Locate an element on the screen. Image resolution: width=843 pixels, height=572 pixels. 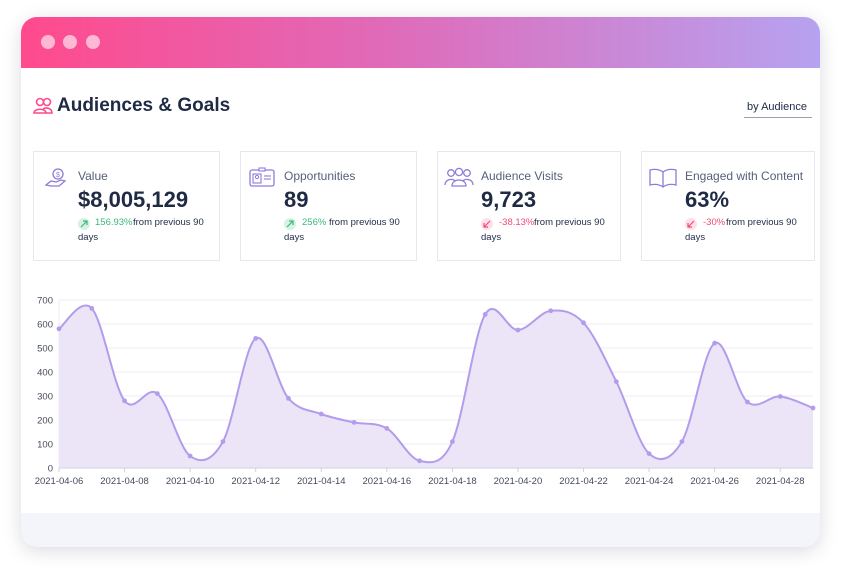
x-tick-label: 2021-04-18 is located at coordinates (452, 481).